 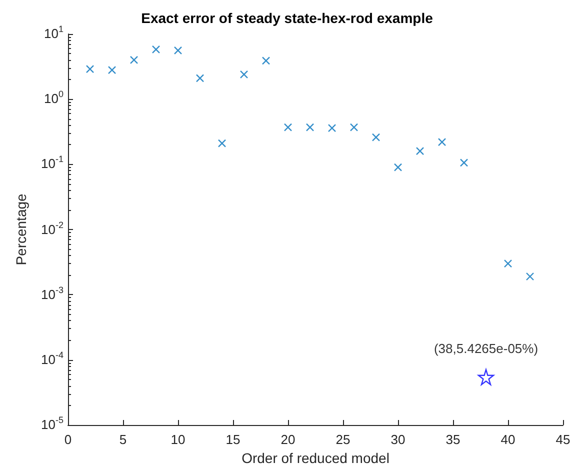 I want to click on x-tick-label: 20, so click(x=288, y=439).